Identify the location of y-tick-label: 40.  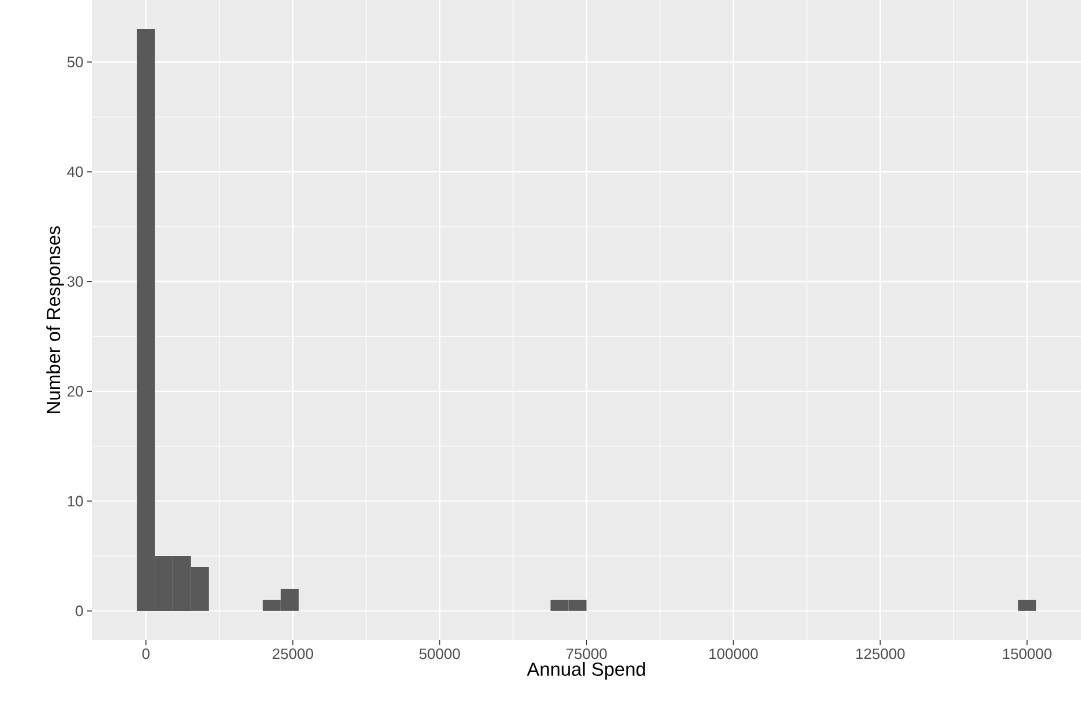
(75, 172).